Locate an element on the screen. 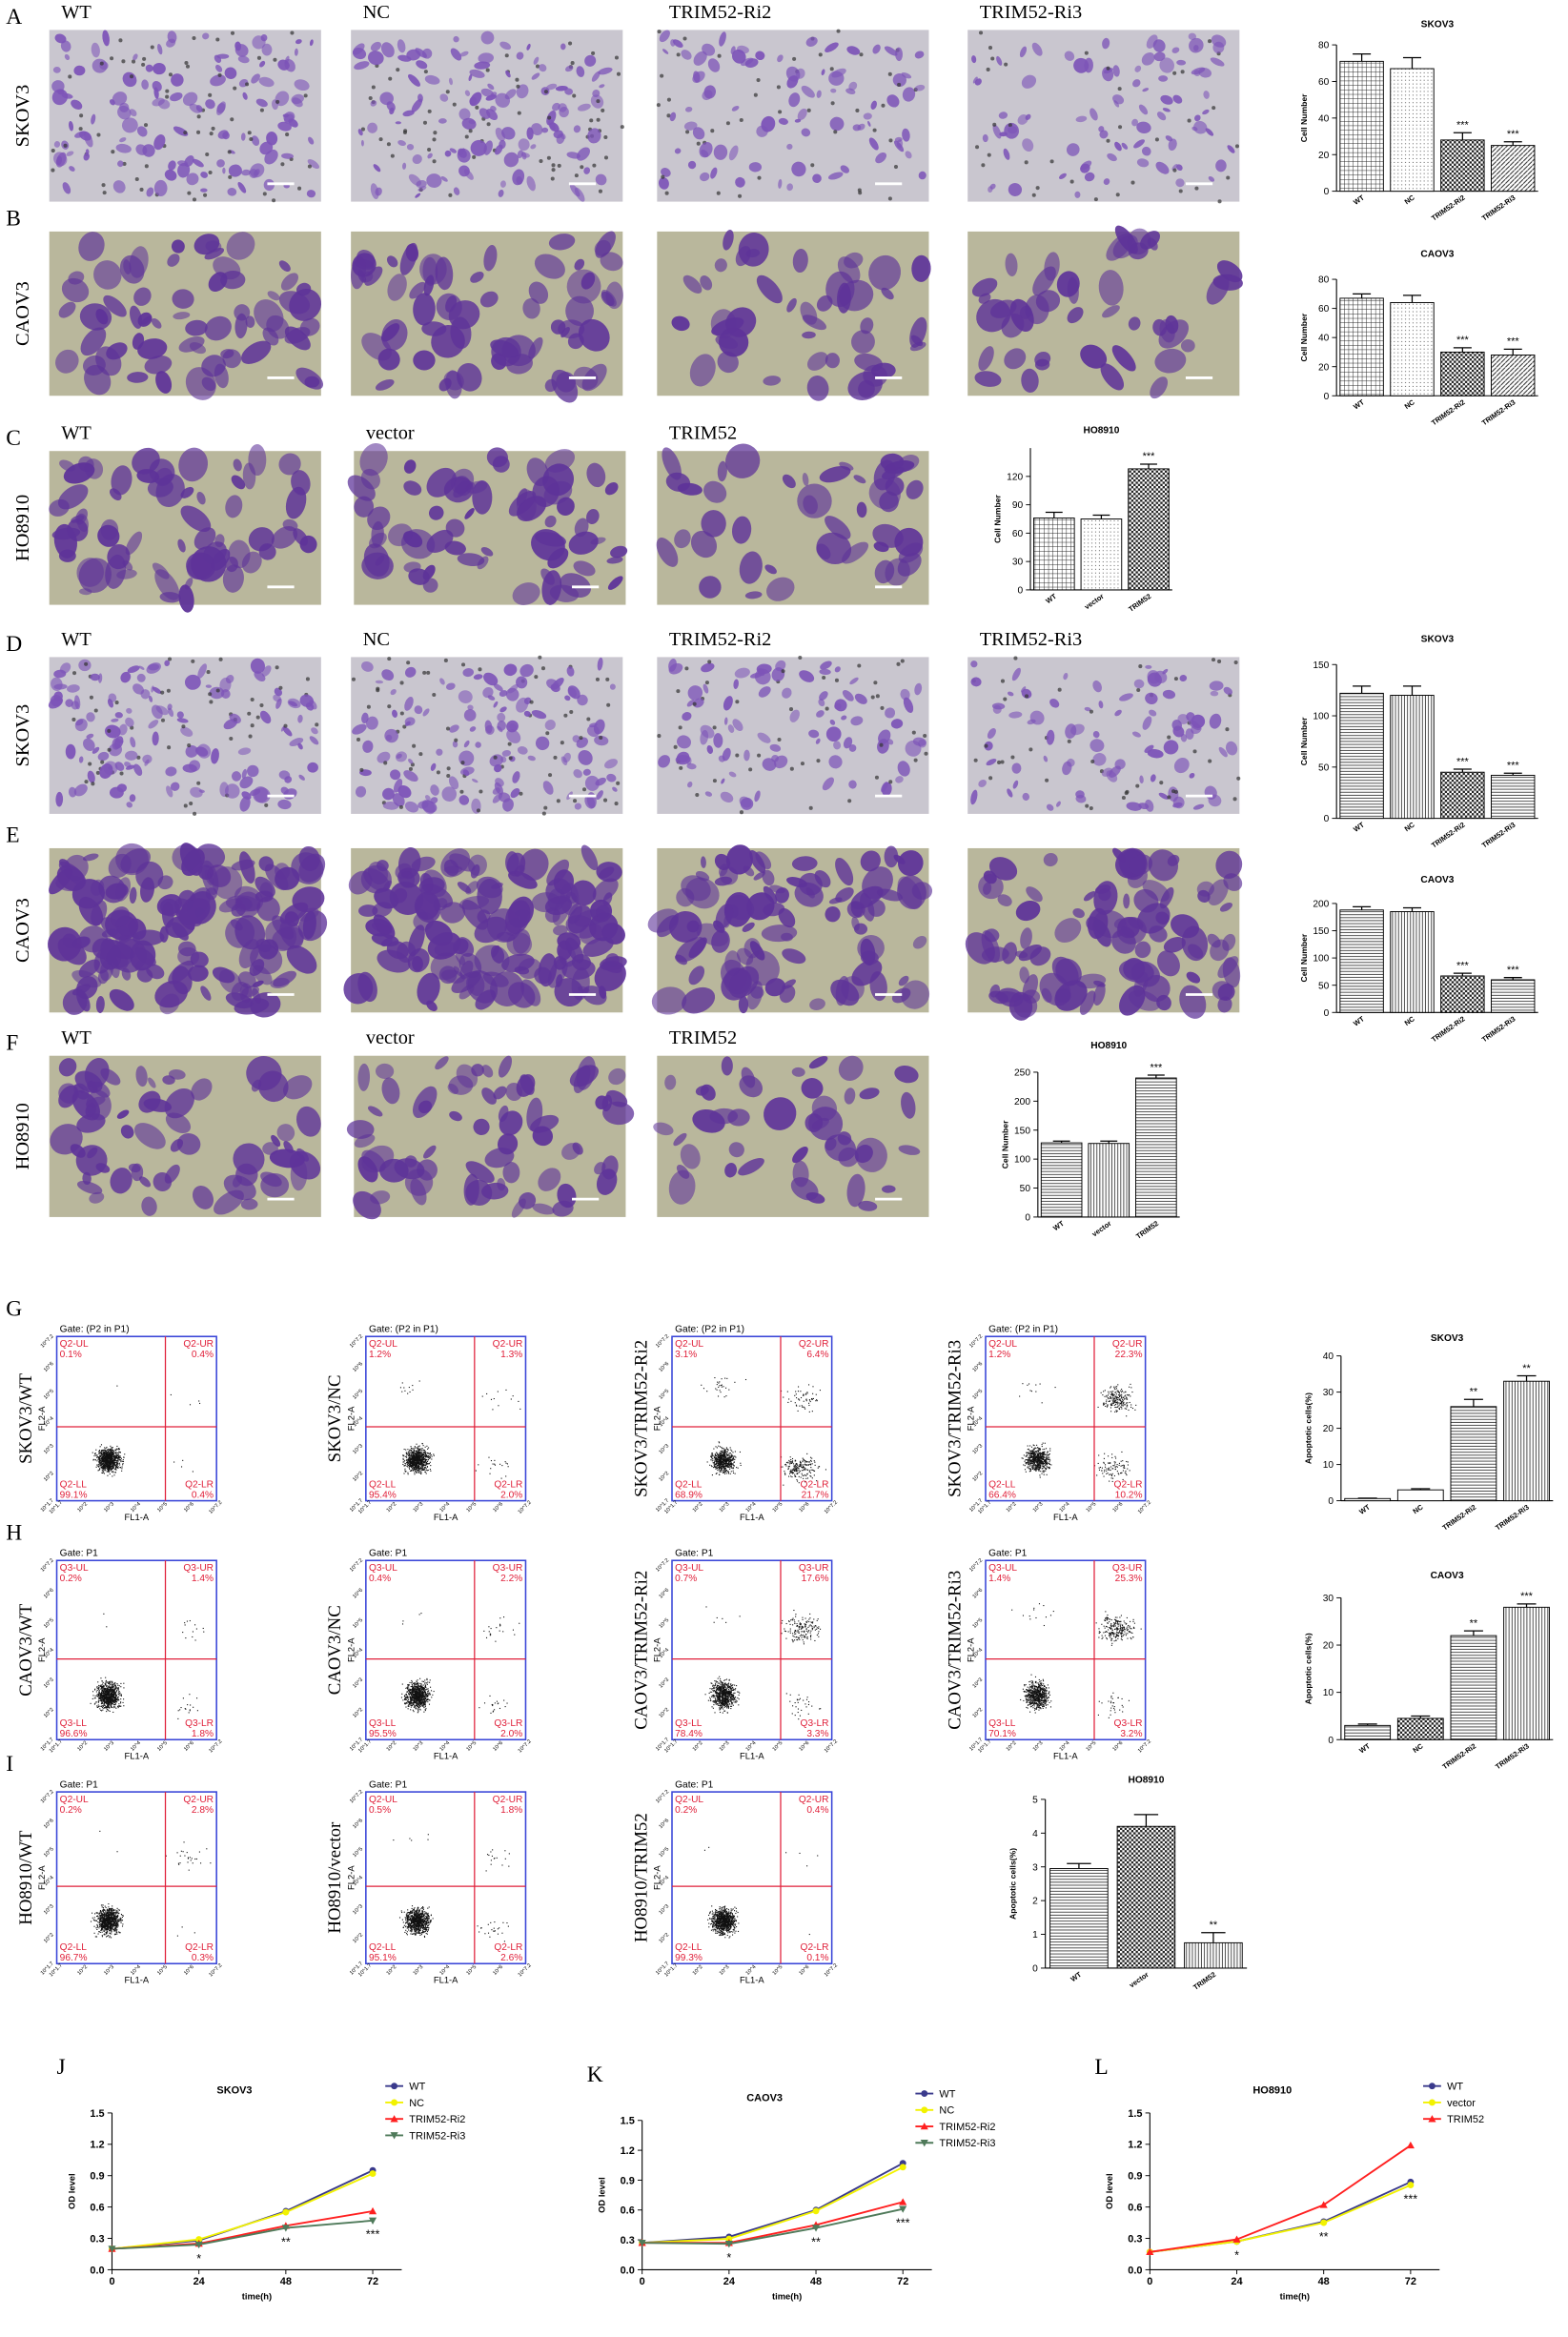  dot-cloud is located at coordinates (460, 1429).